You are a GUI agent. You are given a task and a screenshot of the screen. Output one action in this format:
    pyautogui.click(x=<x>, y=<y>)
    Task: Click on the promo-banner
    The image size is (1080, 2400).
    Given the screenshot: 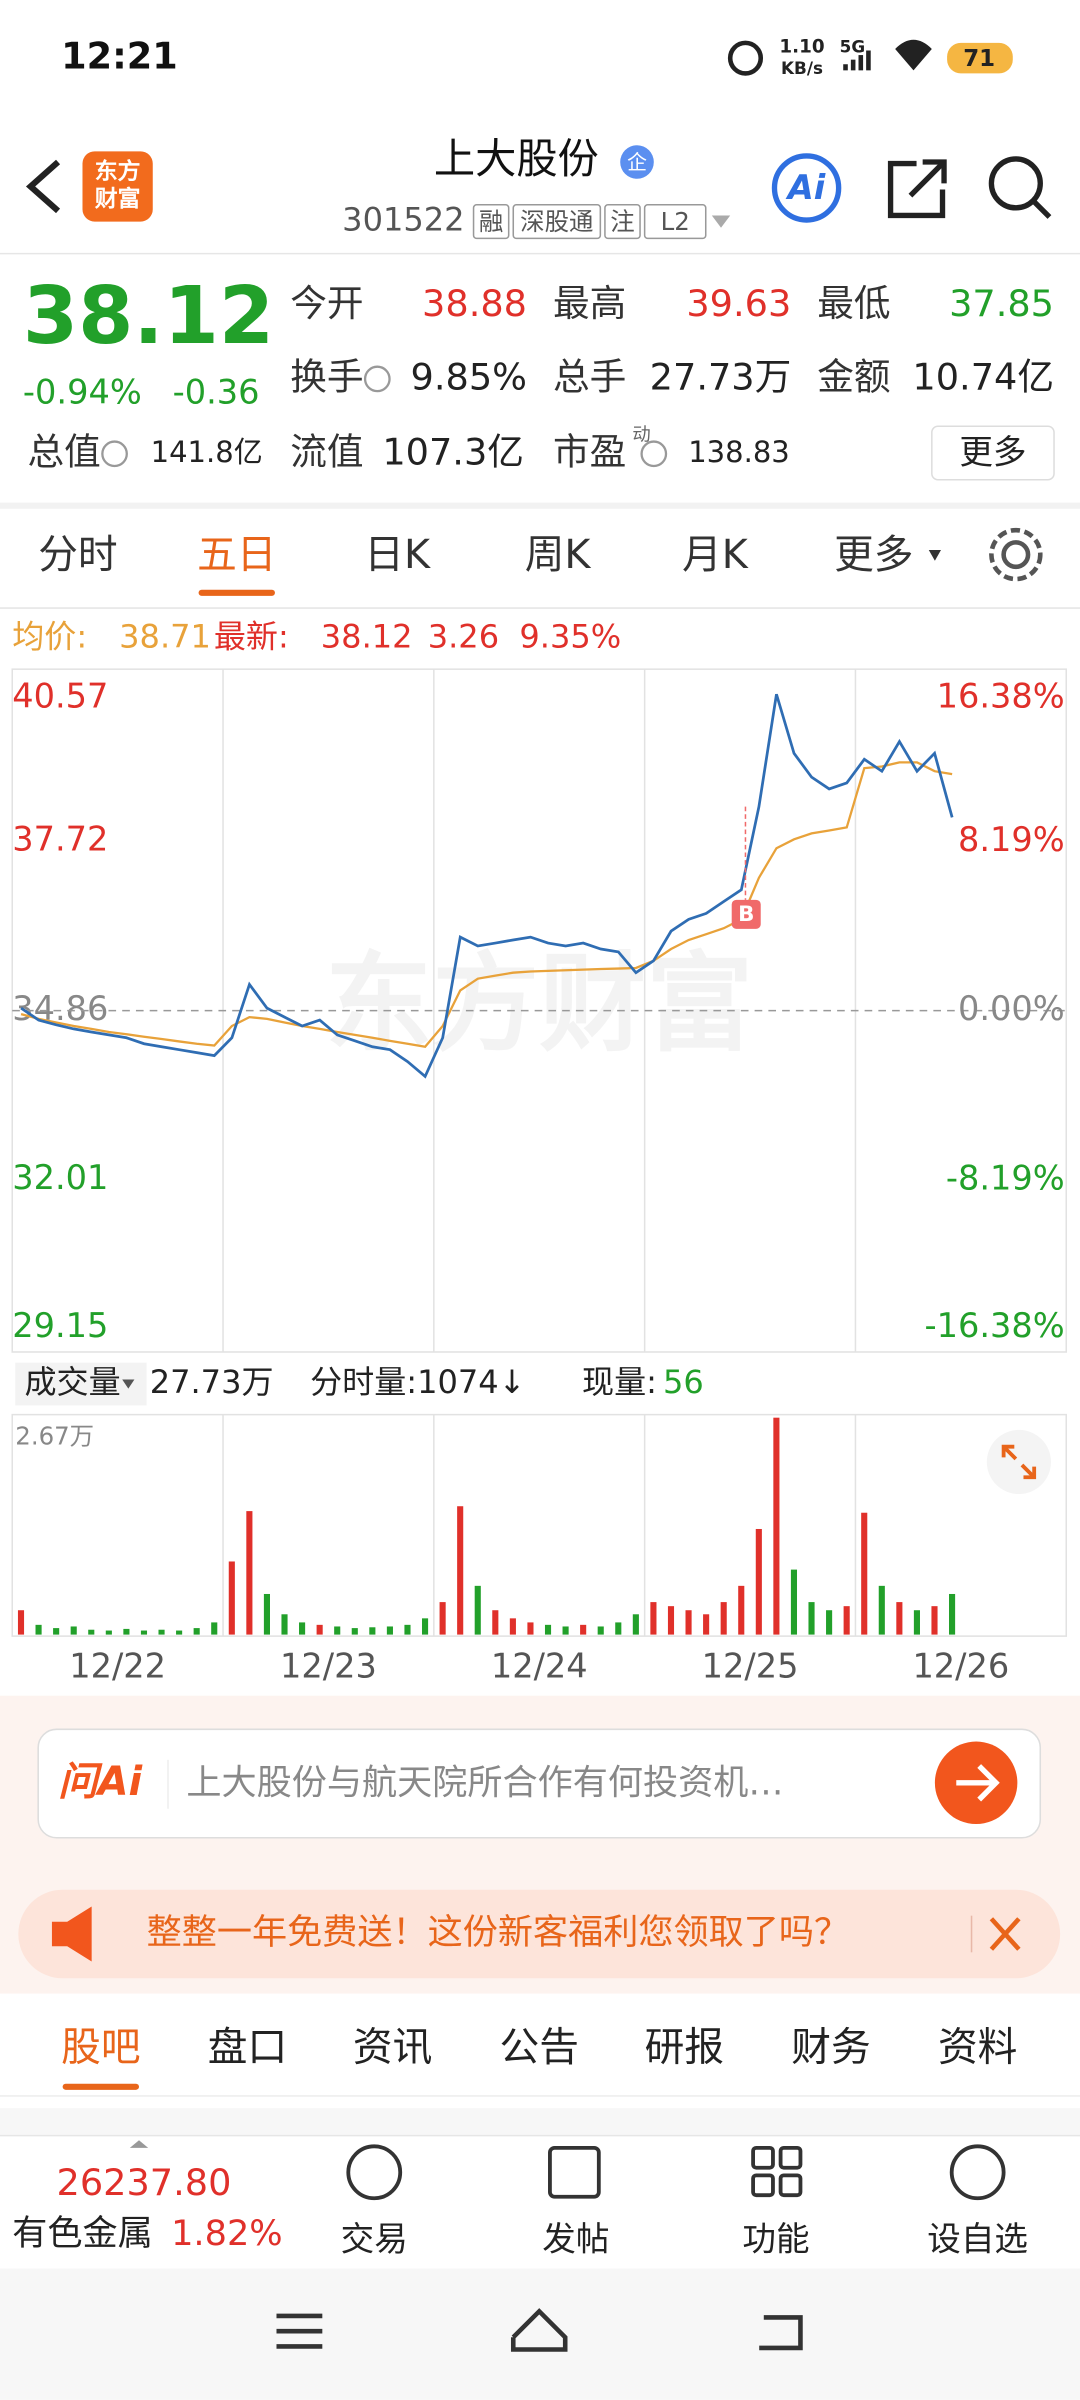 What is the action you would take?
    pyautogui.click(x=539, y=1934)
    